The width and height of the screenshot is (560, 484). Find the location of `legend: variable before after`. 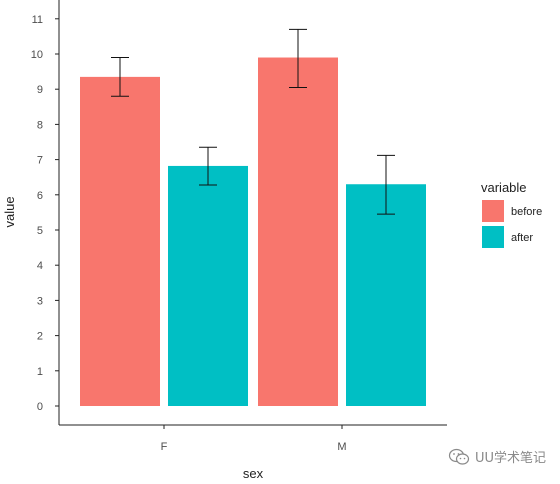

legend: variable before after is located at coordinates (511, 214).